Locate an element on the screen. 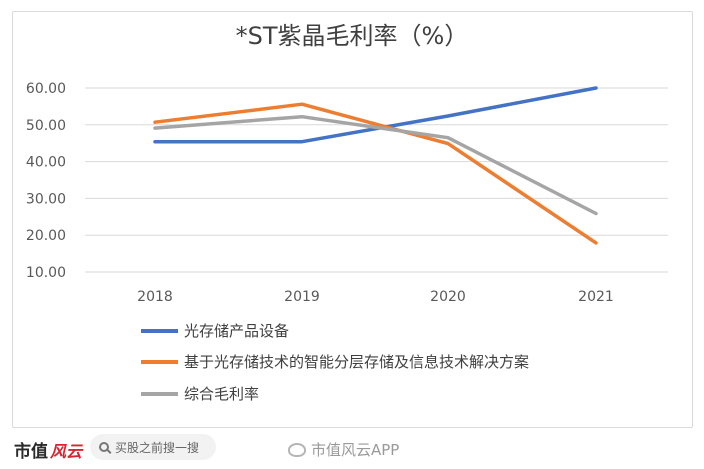 This screenshot has width=704, height=469. x-tick-label: 2020 is located at coordinates (448, 297).